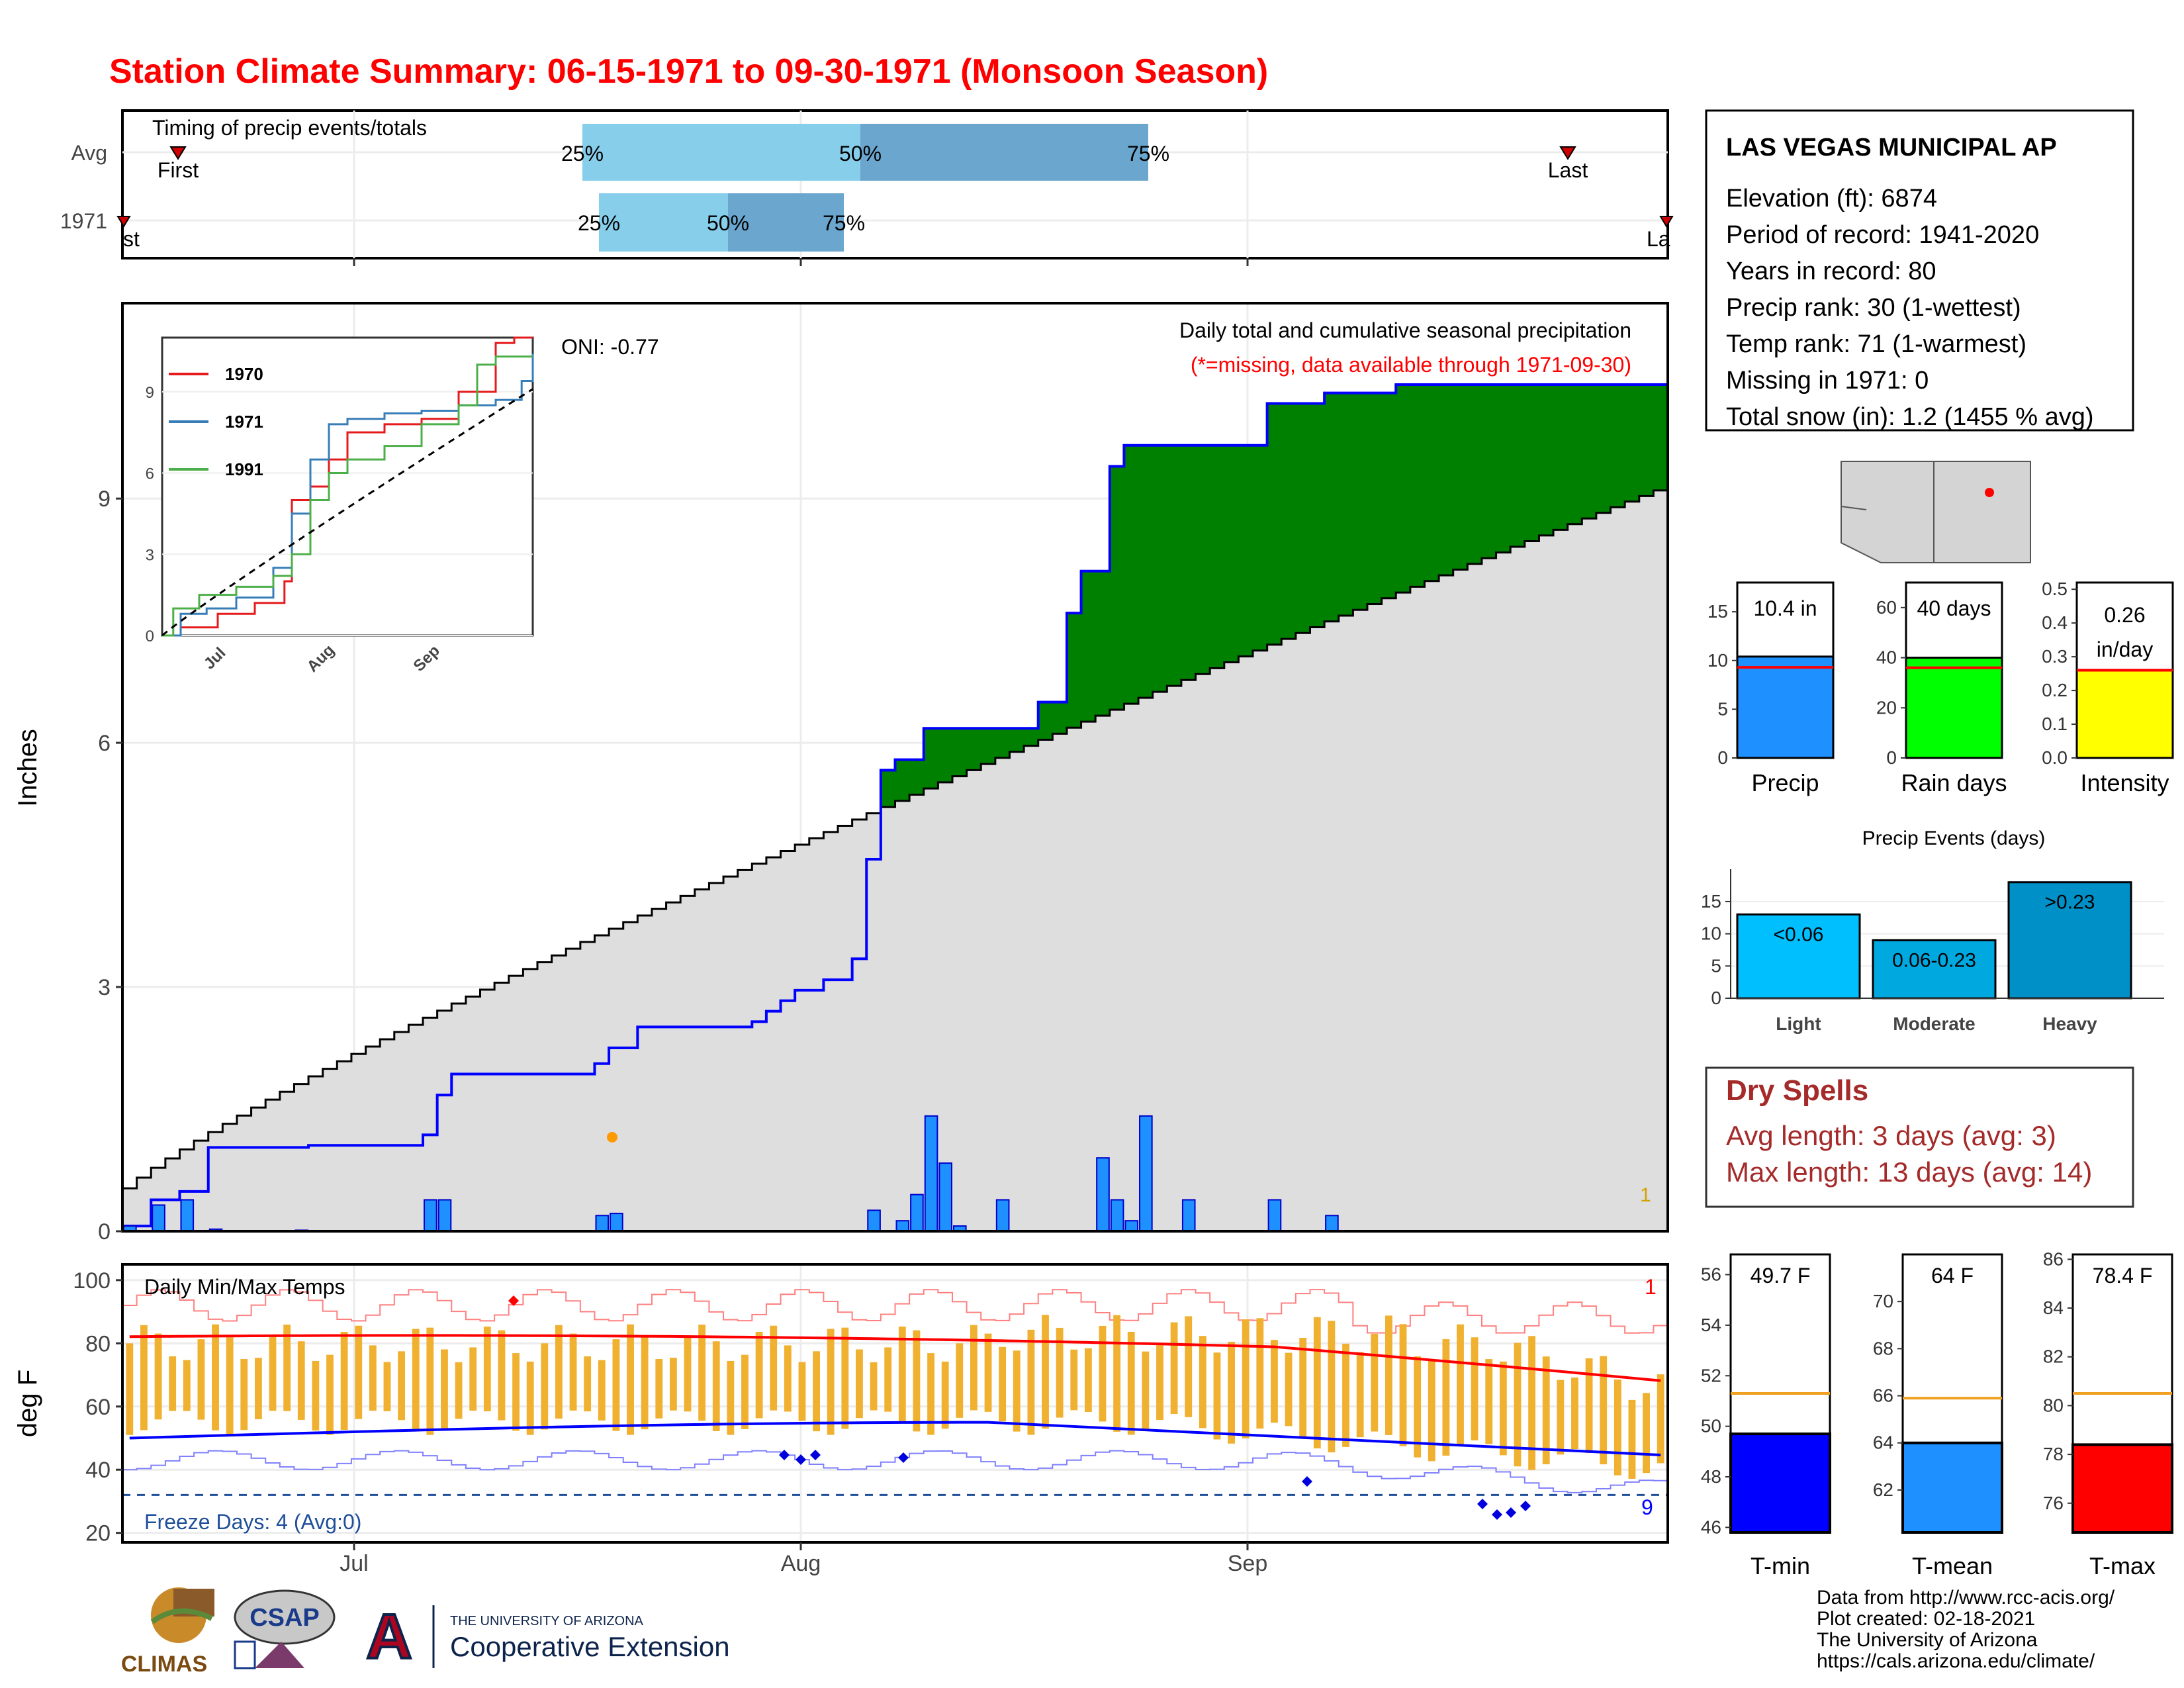 The width and height of the screenshot is (2184, 1688). What do you see at coordinates (1831, 198) in the screenshot?
I see `station-line-elevation: Elevation (ft): 6874` at bounding box center [1831, 198].